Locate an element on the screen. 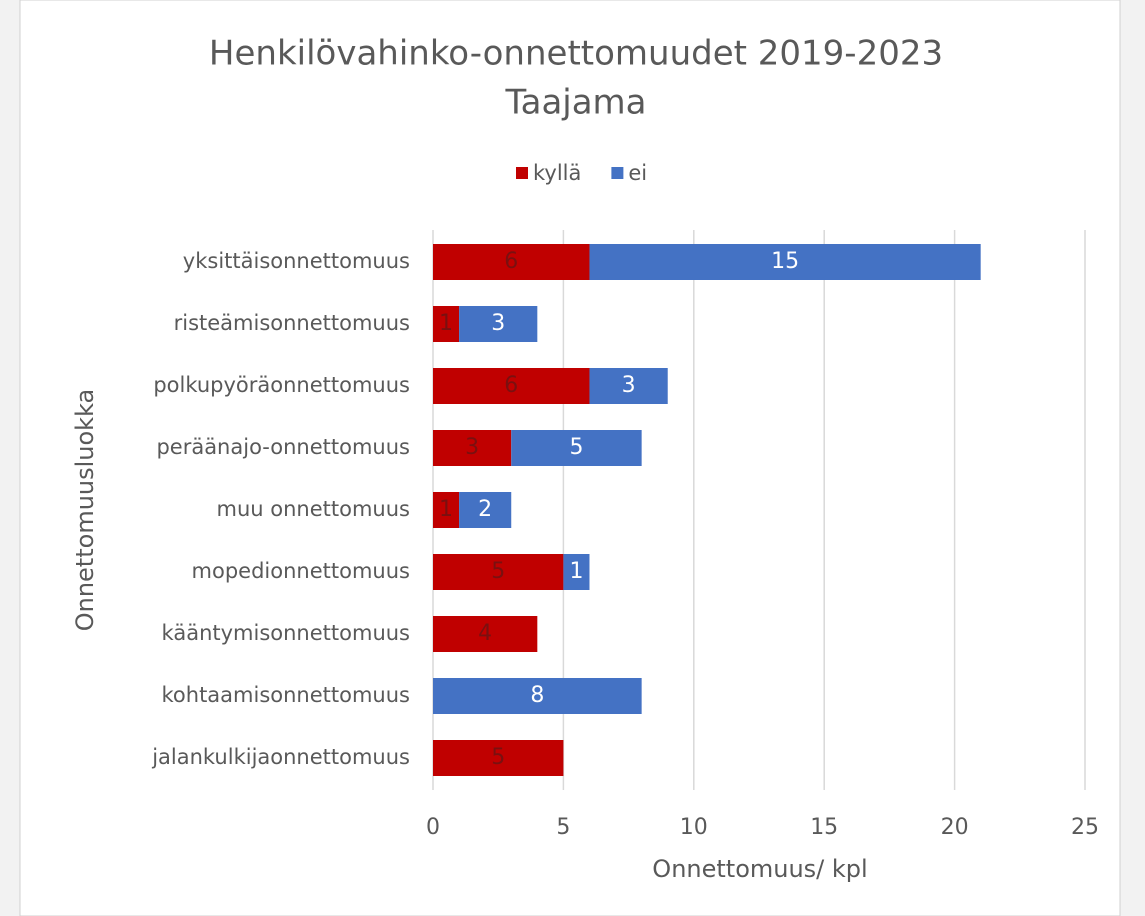  y-tick-label: kääntymisonnettomuus is located at coordinates (286, 633).